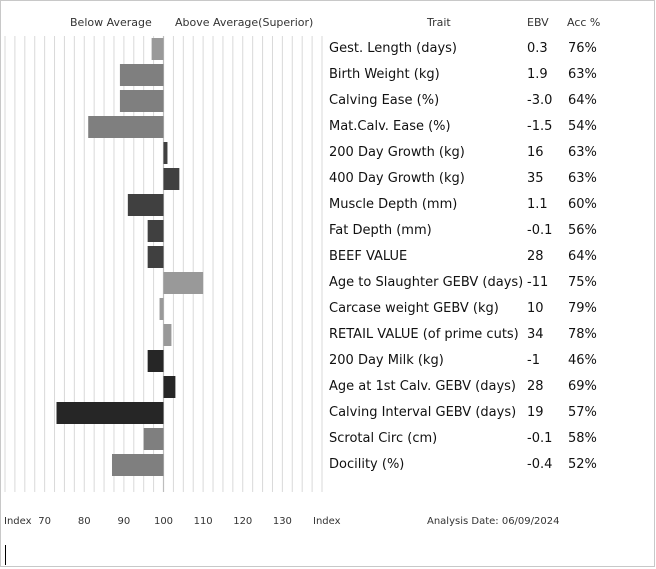  What do you see at coordinates (493, 521) in the screenshot?
I see `analysis-date: Analysis Date: 06/09/2024` at bounding box center [493, 521].